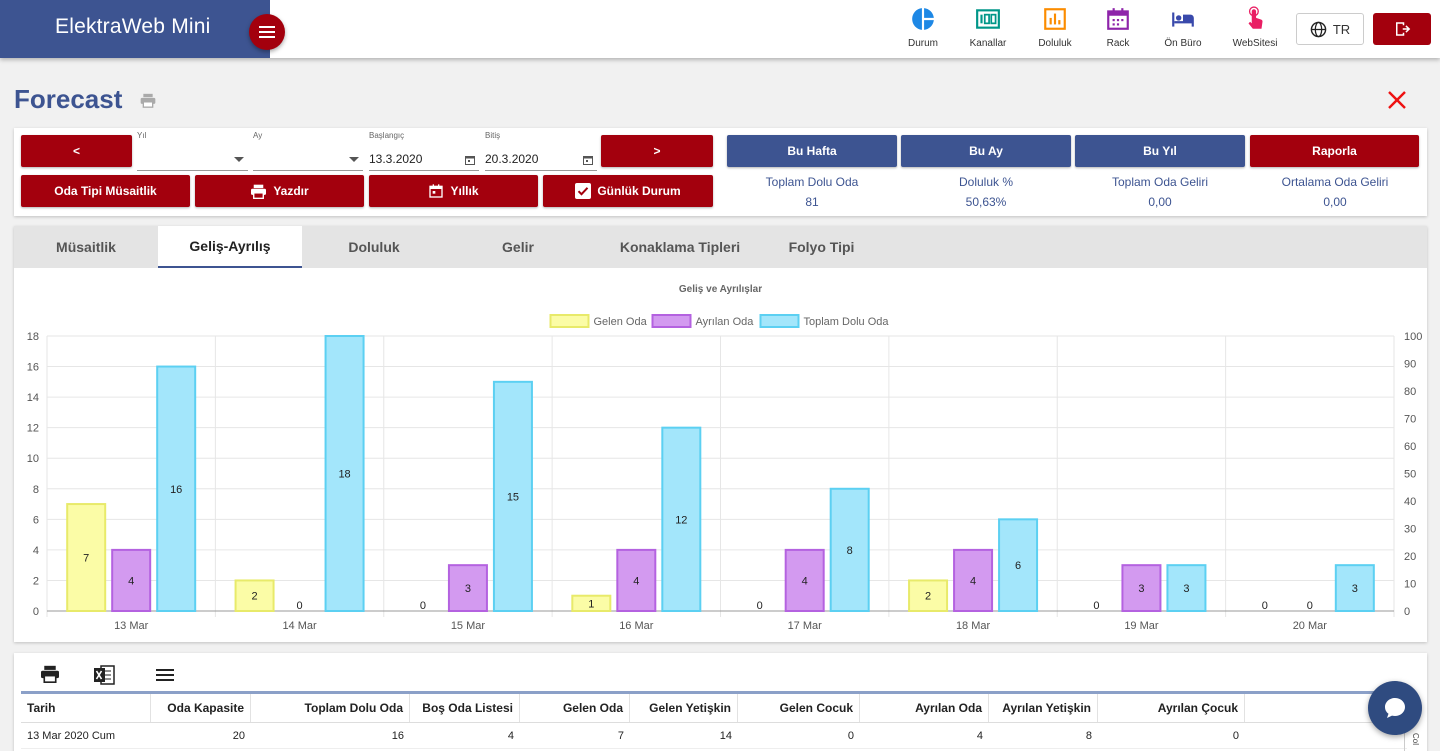 The image size is (1440, 751). What do you see at coordinates (1055, 43) in the screenshot?
I see `nav-label: Doluluk` at bounding box center [1055, 43].